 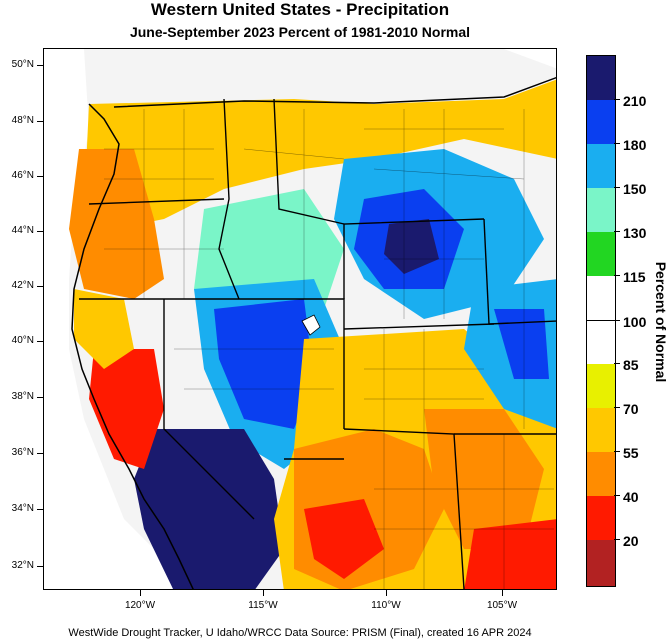 I want to click on lat-label-48n: 48°N, so click(x=22, y=120).